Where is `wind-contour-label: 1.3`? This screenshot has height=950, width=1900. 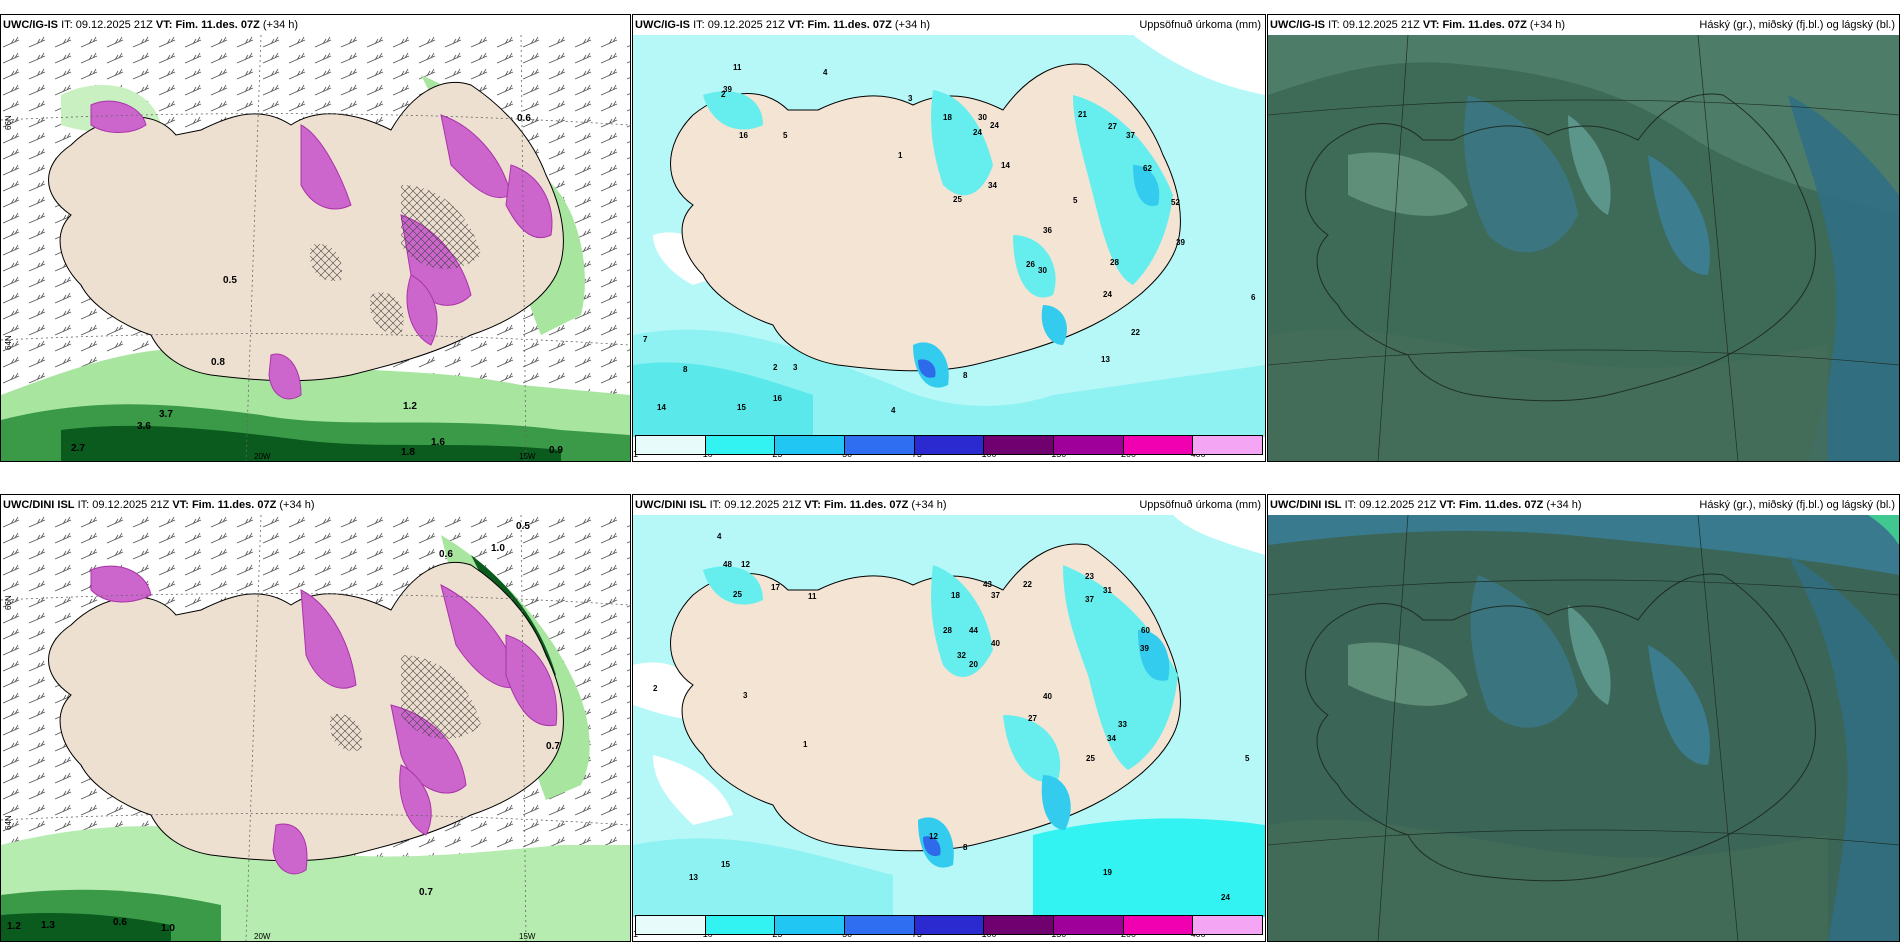
wind-contour-label: 1.3 is located at coordinates (48, 925).